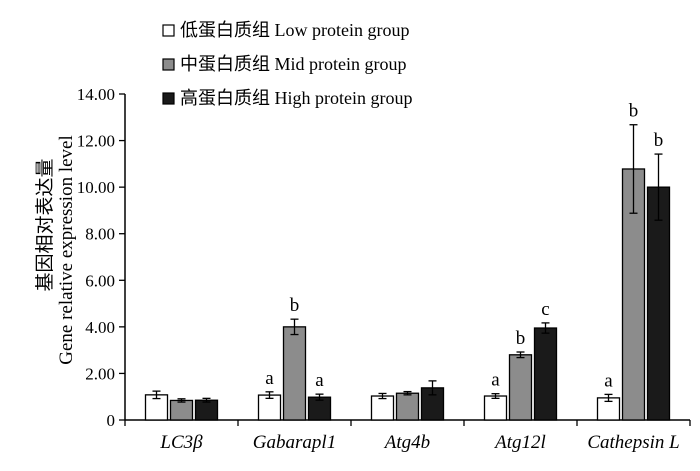 This screenshot has width=700, height=471. Describe the element at coordinates (633, 442) in the screenshot. I see `category-label: Cathepsin L` at that location.